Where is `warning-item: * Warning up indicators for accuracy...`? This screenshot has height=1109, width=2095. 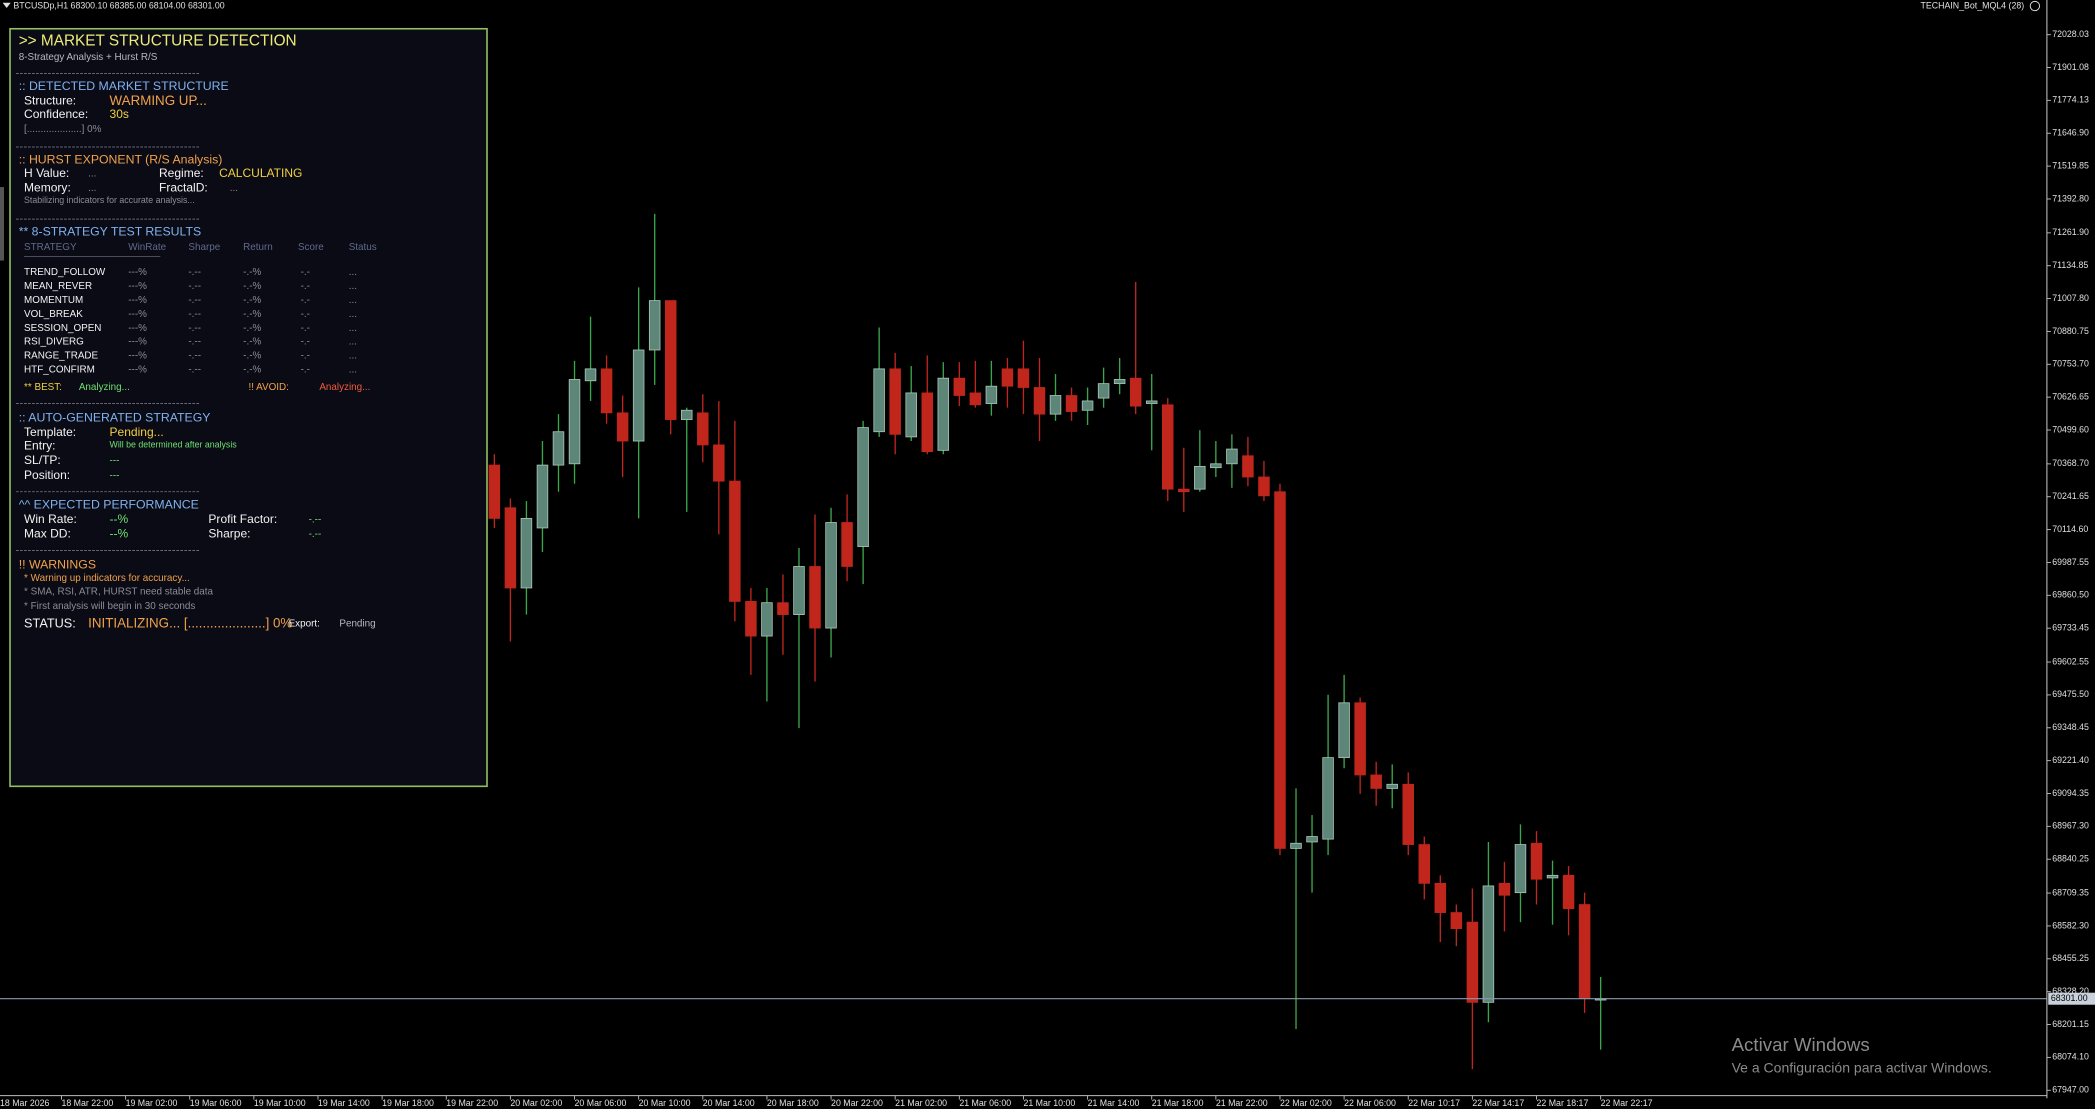 warning-item: * Warning up indicators for accuracy... is located at coordinates (107, 578).